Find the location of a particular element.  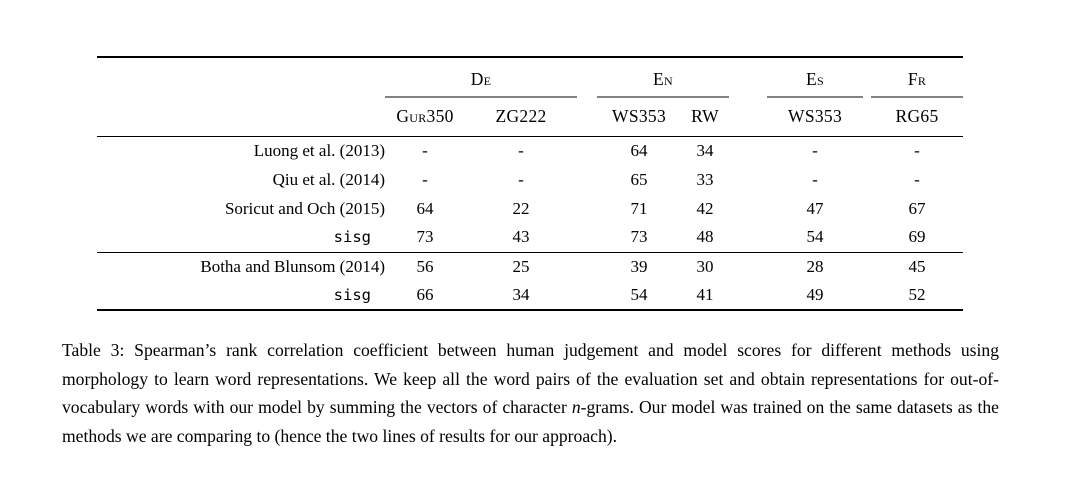

table-row-sisg-2: sisg 66 34 54 41 49 52 is located at coordinates (530, 295).